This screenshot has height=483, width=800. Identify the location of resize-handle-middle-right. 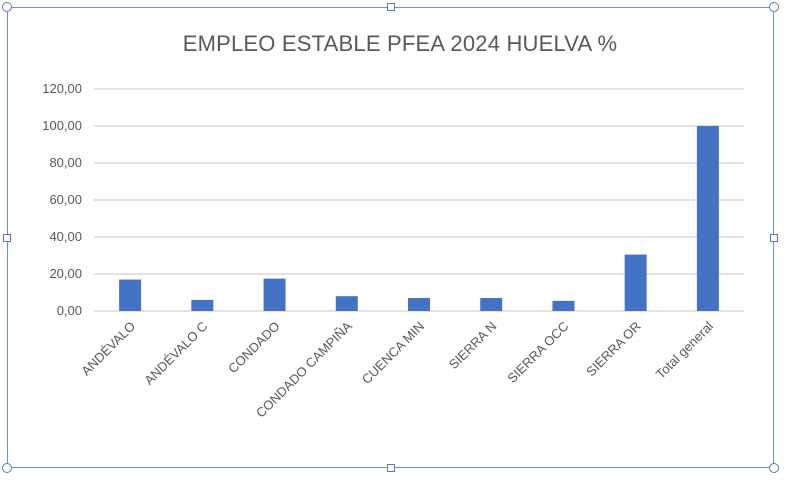
(774, 238).